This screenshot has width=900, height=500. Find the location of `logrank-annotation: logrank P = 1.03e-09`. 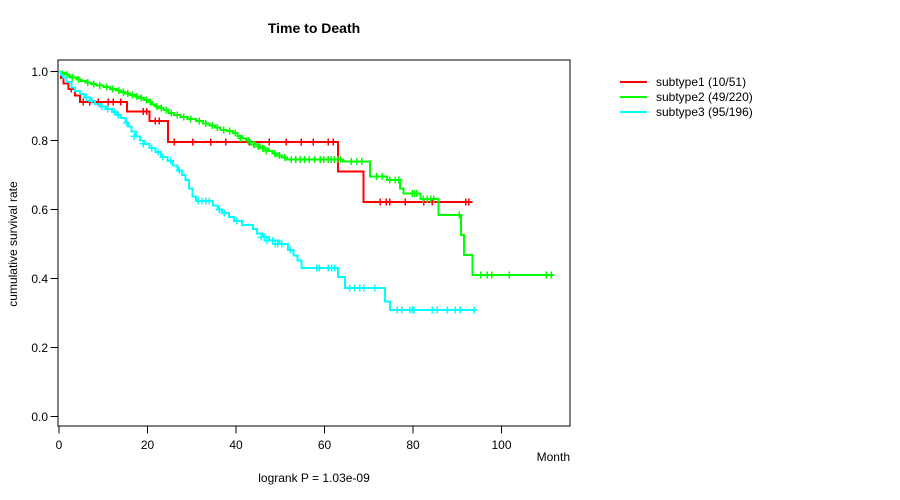

logrank-annotation: logrank P = 1.03e-09 is located at coordinates (314, 478).